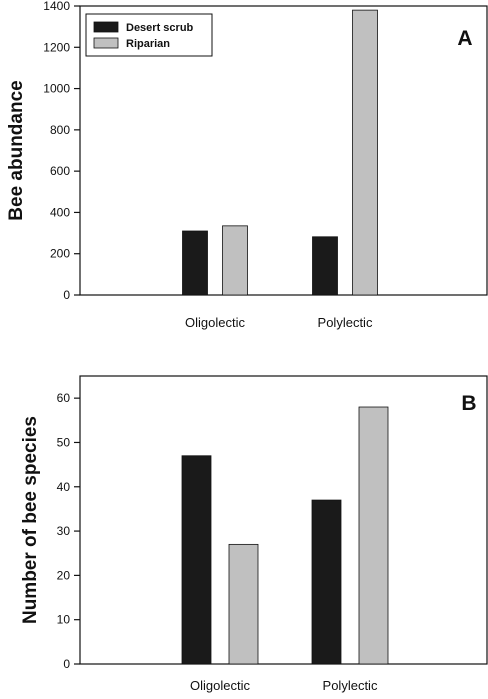 The height and width of the screenshot is (699, 488). I want to click on y-tick-label: 10, so click(64, 620).